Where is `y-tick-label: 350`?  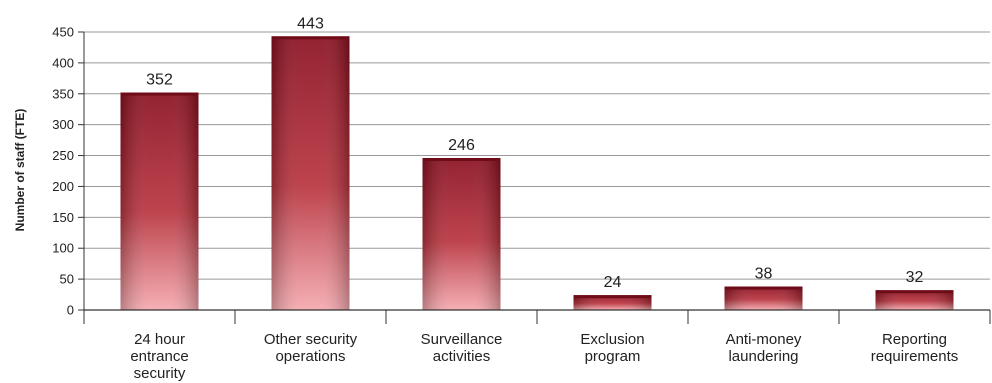 y-tick-label: 350 is located at coordinates (63, 93).